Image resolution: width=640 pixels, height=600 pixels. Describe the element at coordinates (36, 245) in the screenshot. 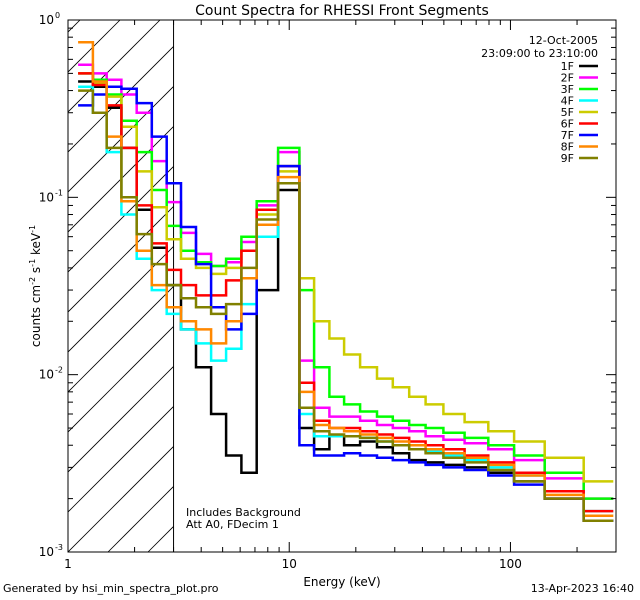

I see `y-label-end: keV` at that location.